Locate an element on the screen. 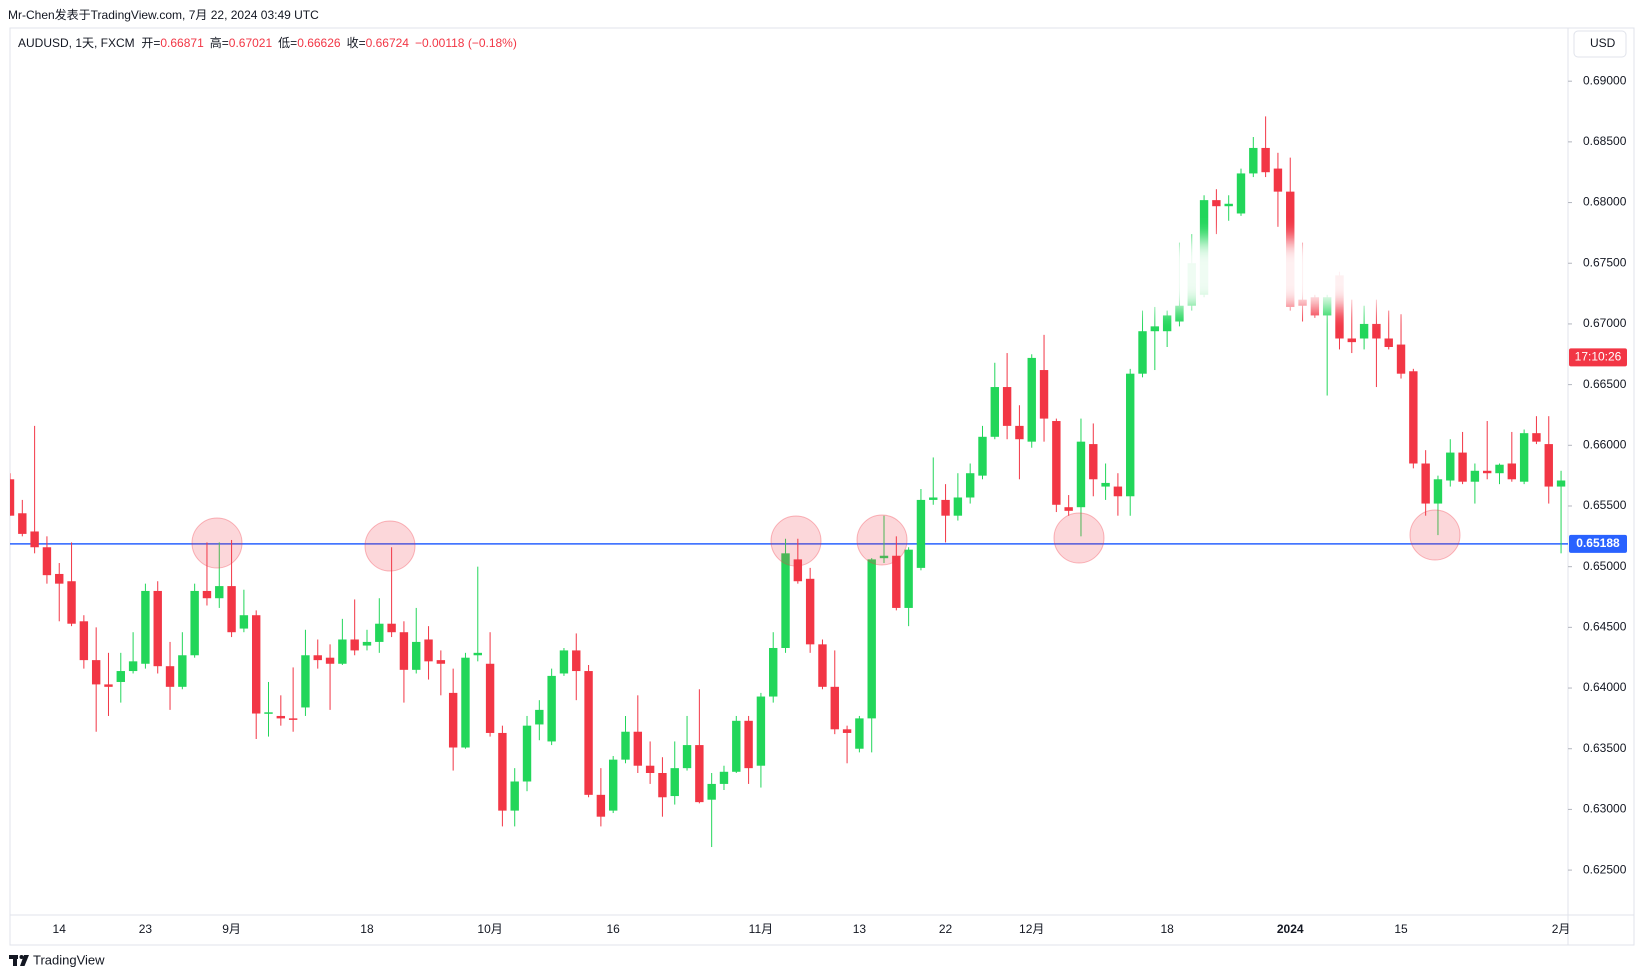  footer-brand: TradingView is located at coordinates (69, 959).